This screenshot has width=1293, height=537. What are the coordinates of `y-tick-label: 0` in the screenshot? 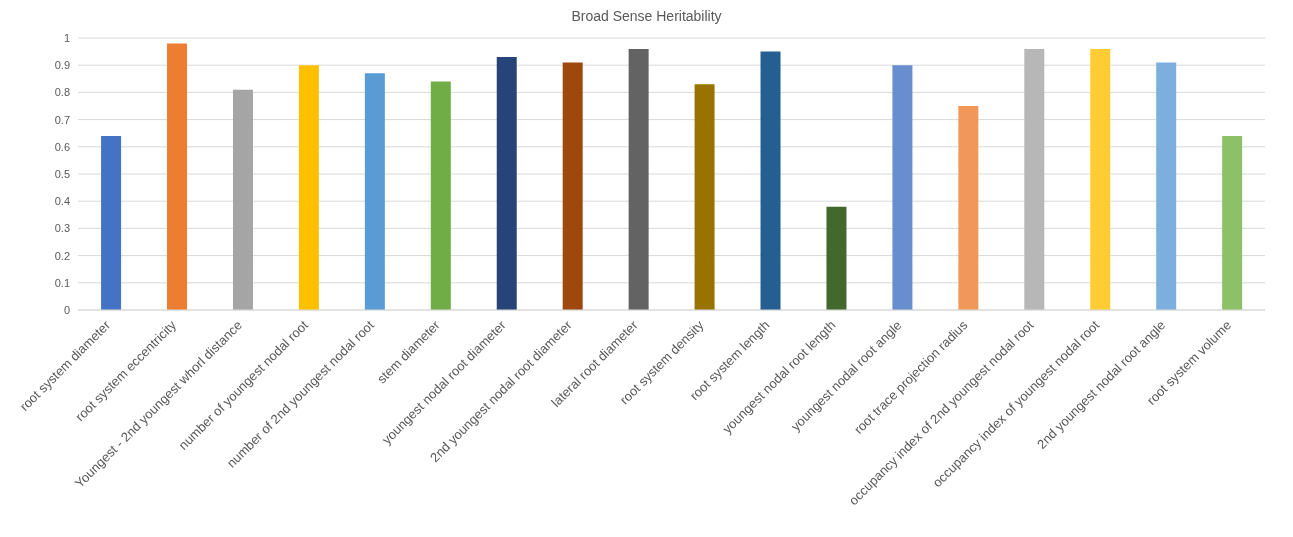 It's located at (66, 309).